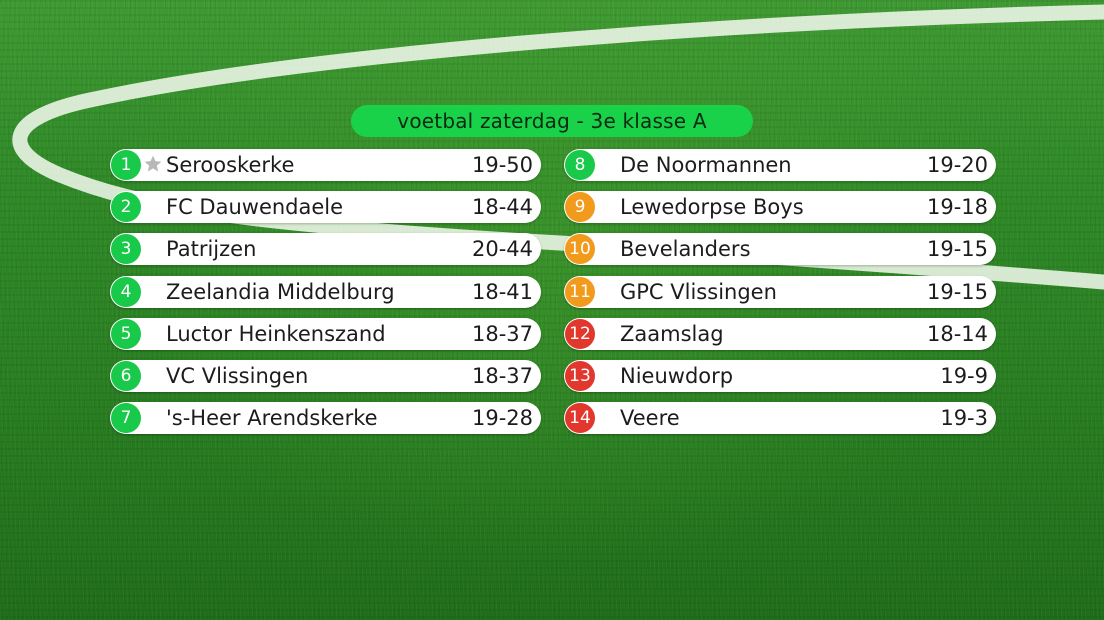 The width and height of the screenshot is (1104, 620). I want to click on team-name: De Noormannen, so click(706, 165).